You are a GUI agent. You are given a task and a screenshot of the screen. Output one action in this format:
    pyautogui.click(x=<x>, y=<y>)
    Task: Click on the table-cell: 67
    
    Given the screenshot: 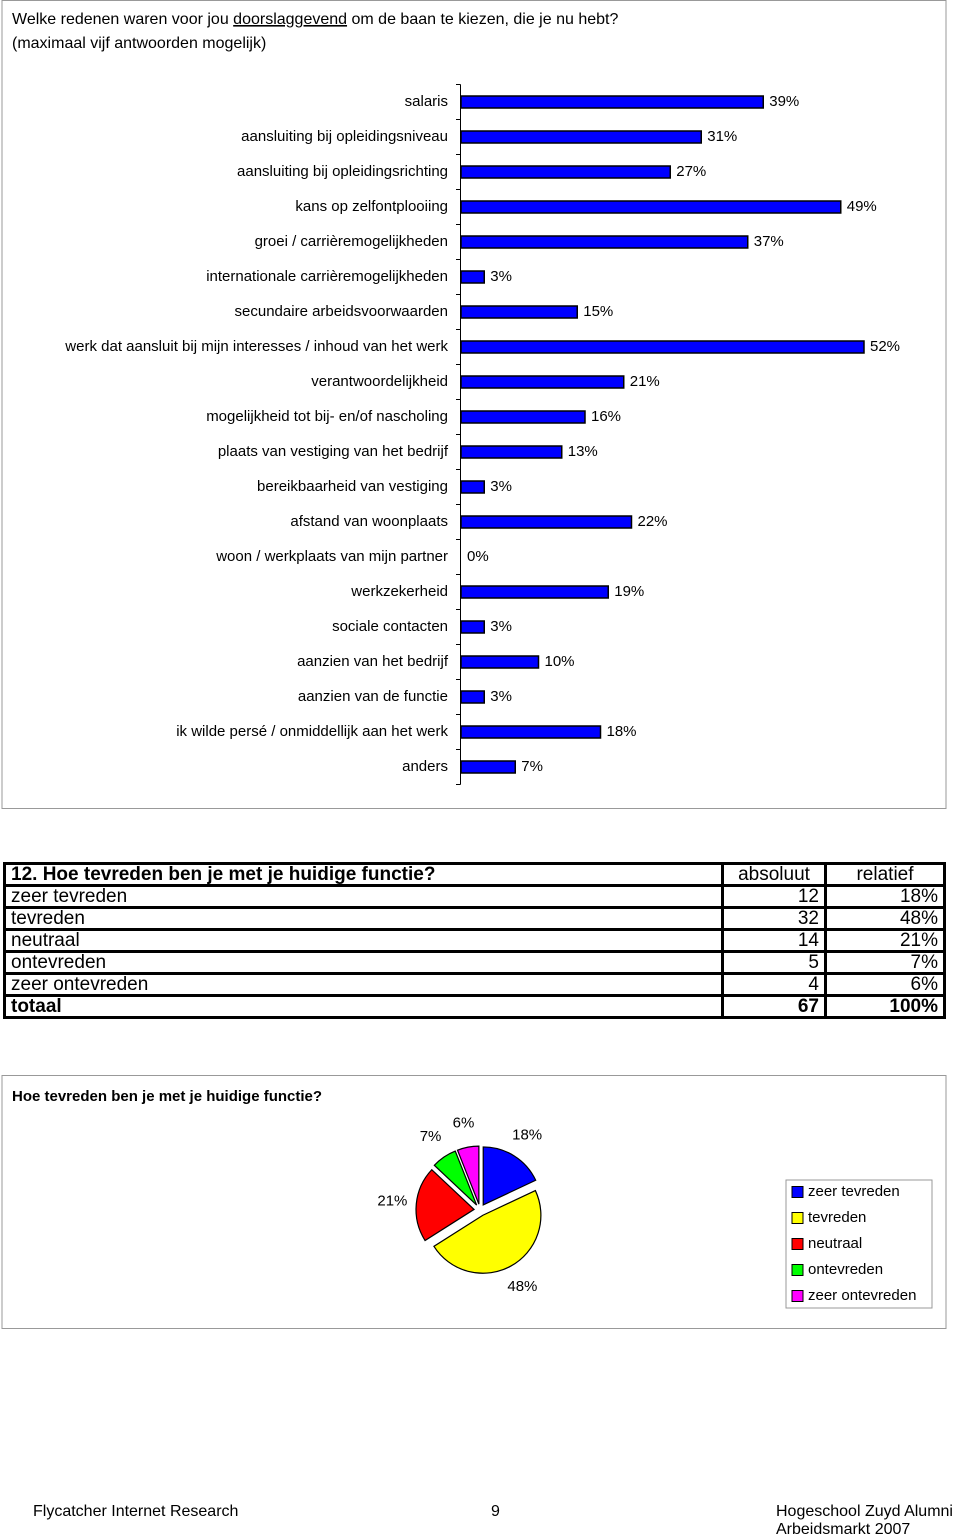 What is the action you would take?
    pyautogui.click(x=774, y=1006)
    